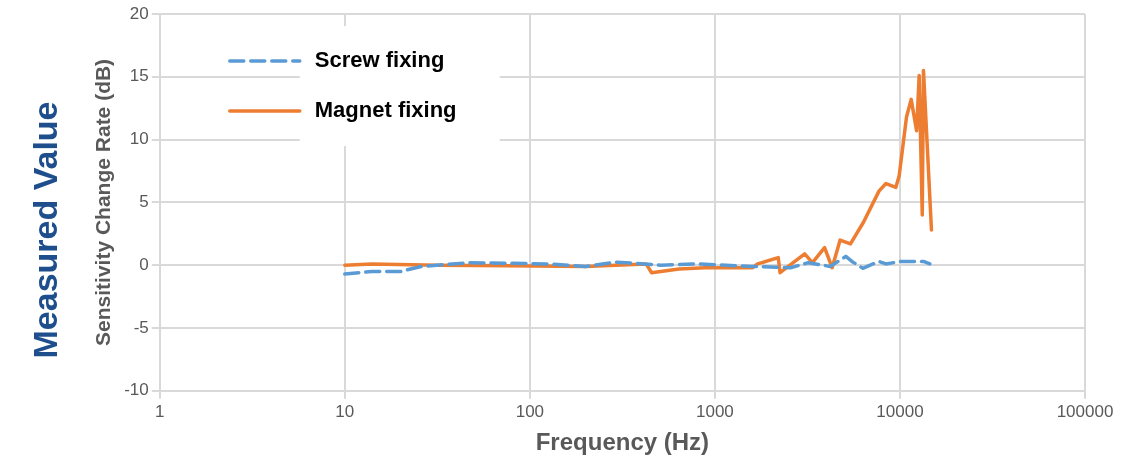 The height and width of the screenshot is (468, 1125). Describe the element at coordinates (144, 264) in the screenshot. I see `y-tick-label: 0` at that location.